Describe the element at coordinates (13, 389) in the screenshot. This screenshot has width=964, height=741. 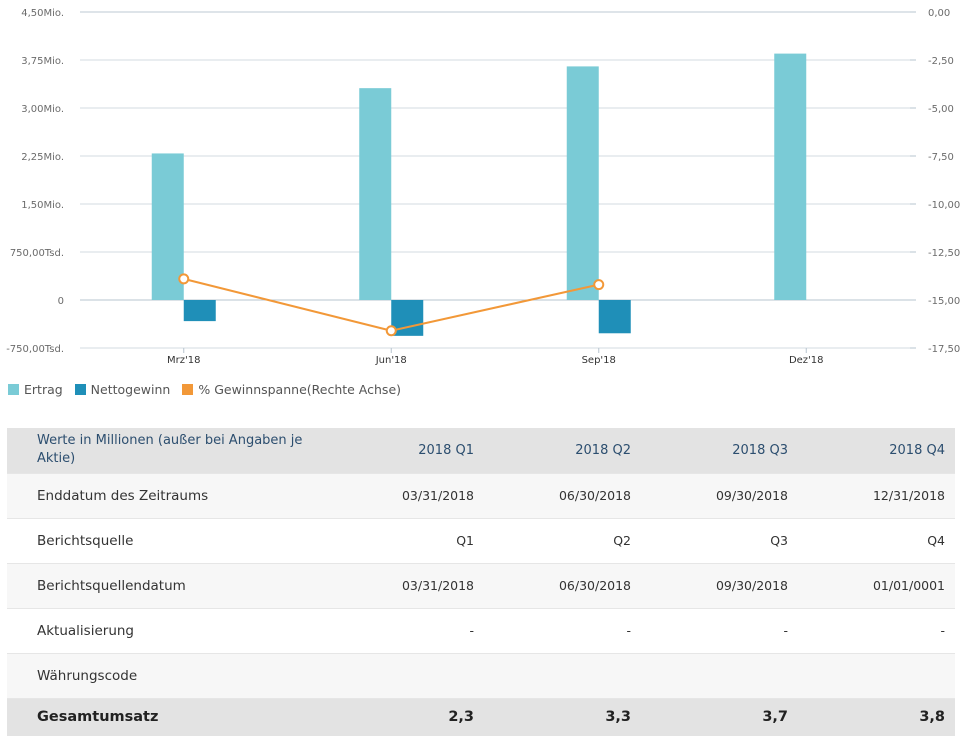
I see `legend-swatch-ertrag` at that location.